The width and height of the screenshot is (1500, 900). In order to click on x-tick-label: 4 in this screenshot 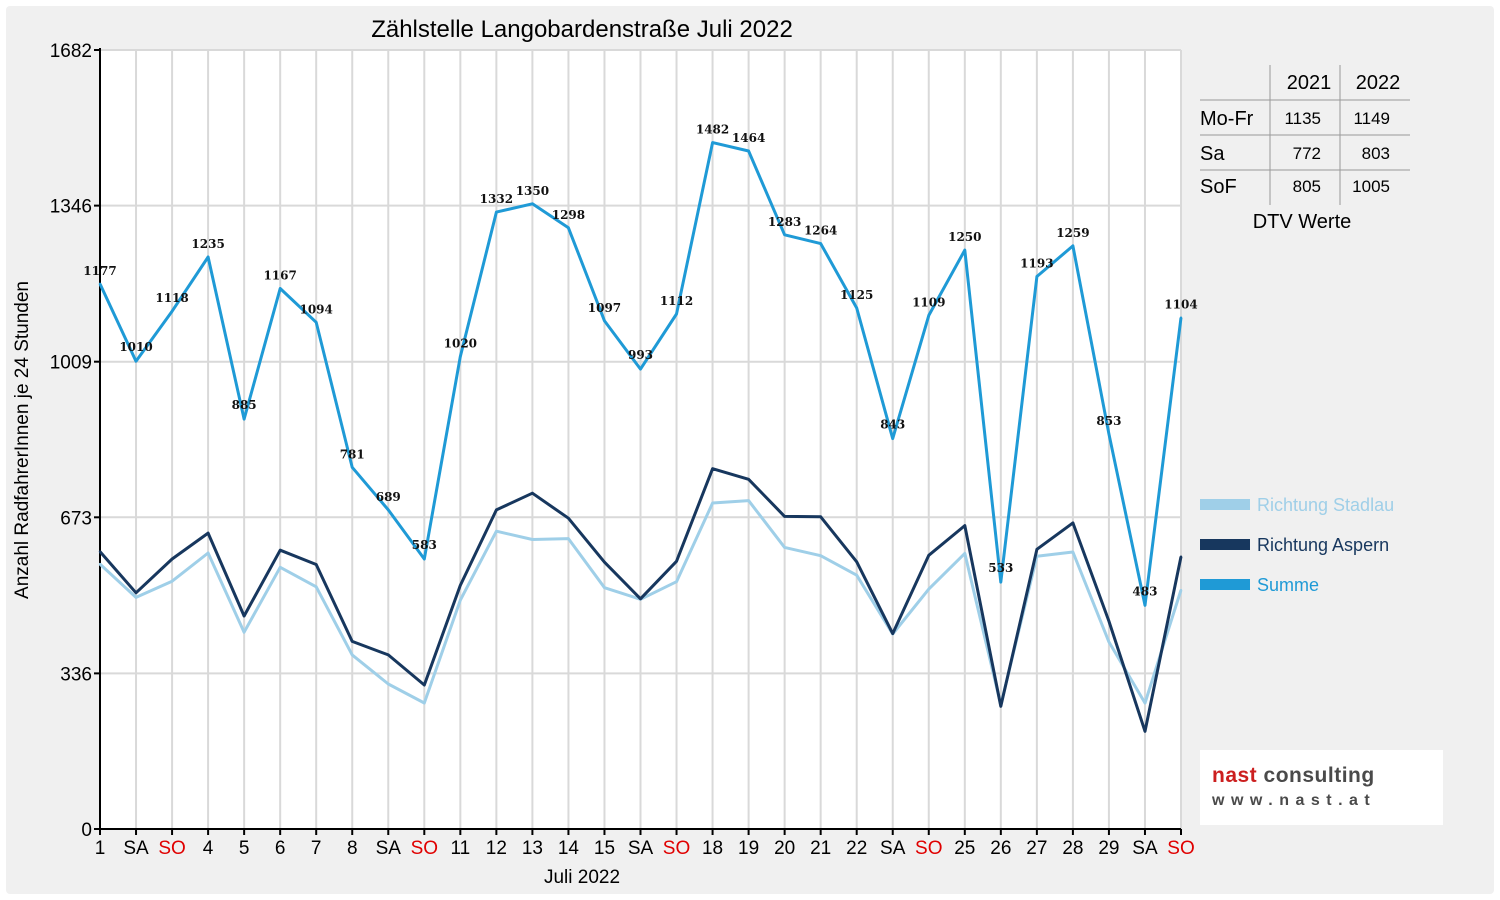, I will do `click(208, 848)`.